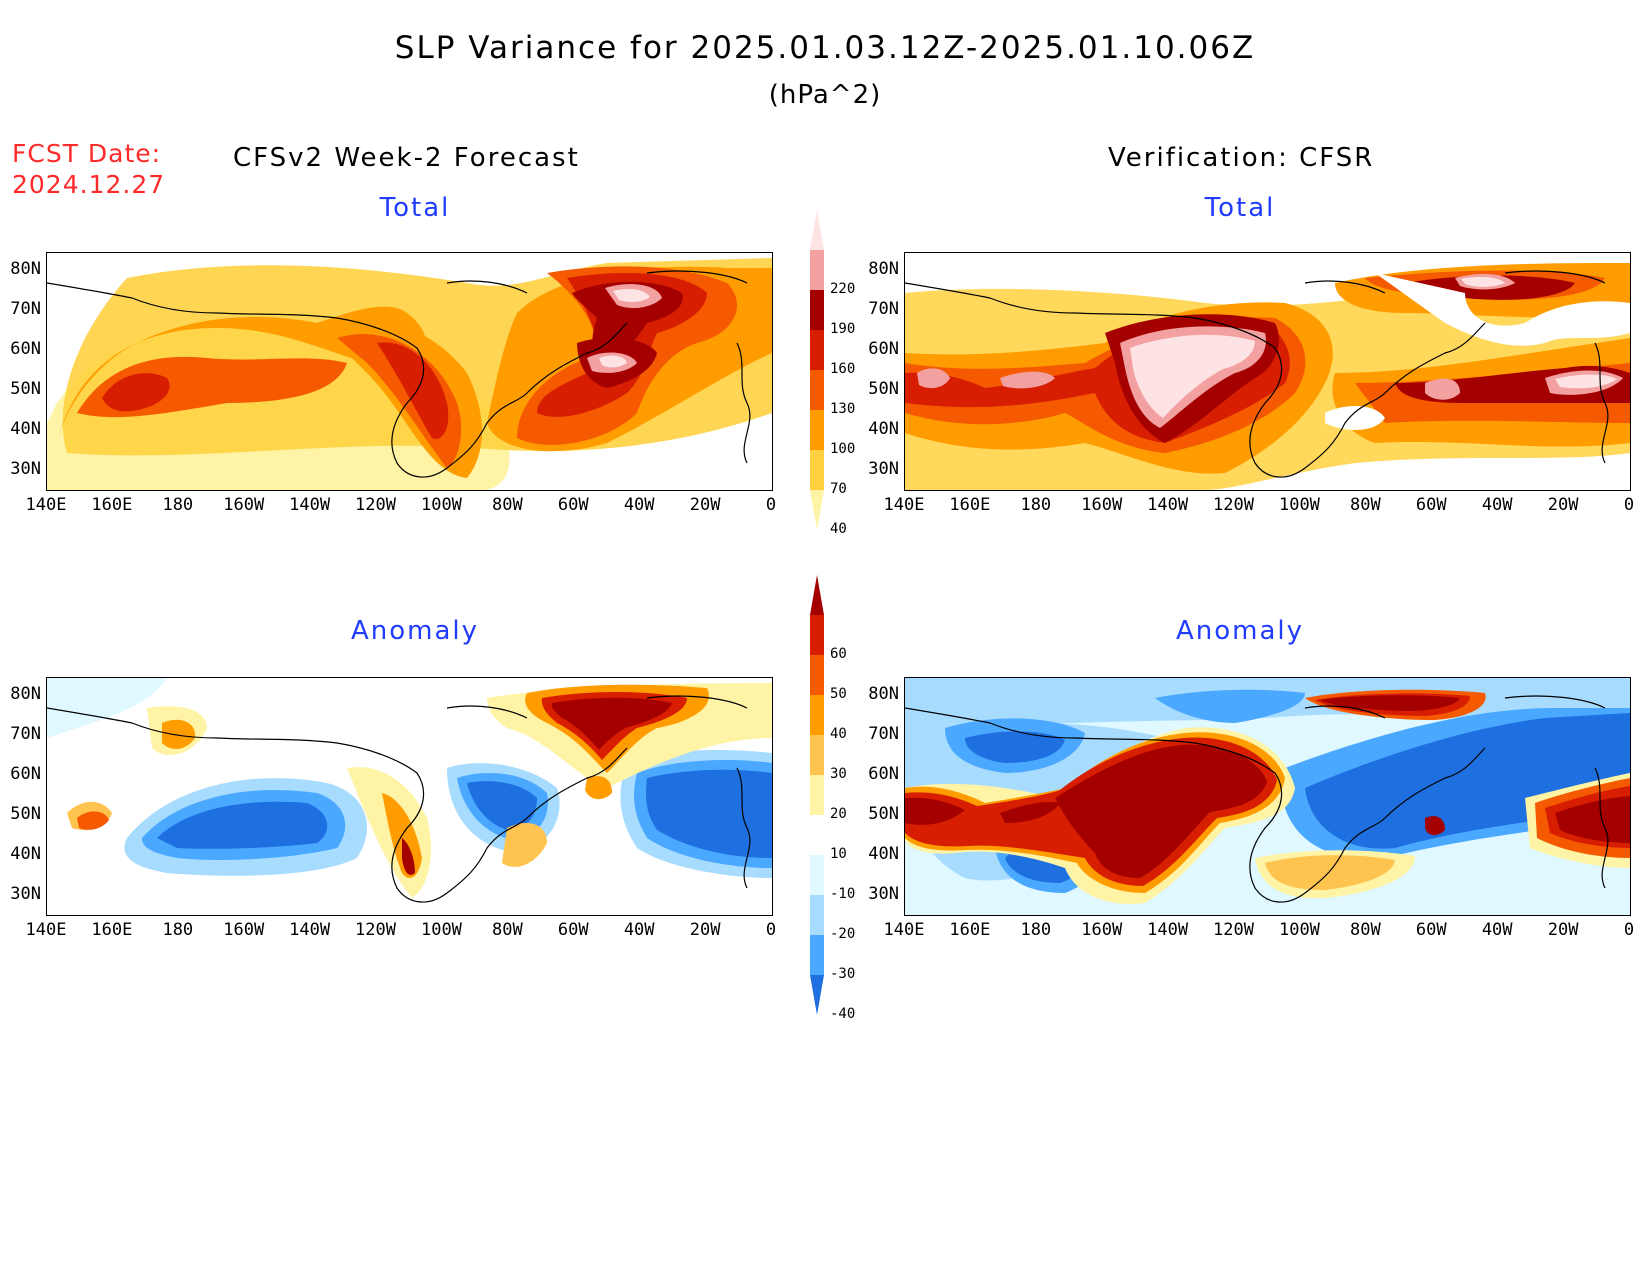 The height and width of the screenshot is (1275, 1650). I want to click on colorbar-anomaly-label: -30, so click(843, 974).